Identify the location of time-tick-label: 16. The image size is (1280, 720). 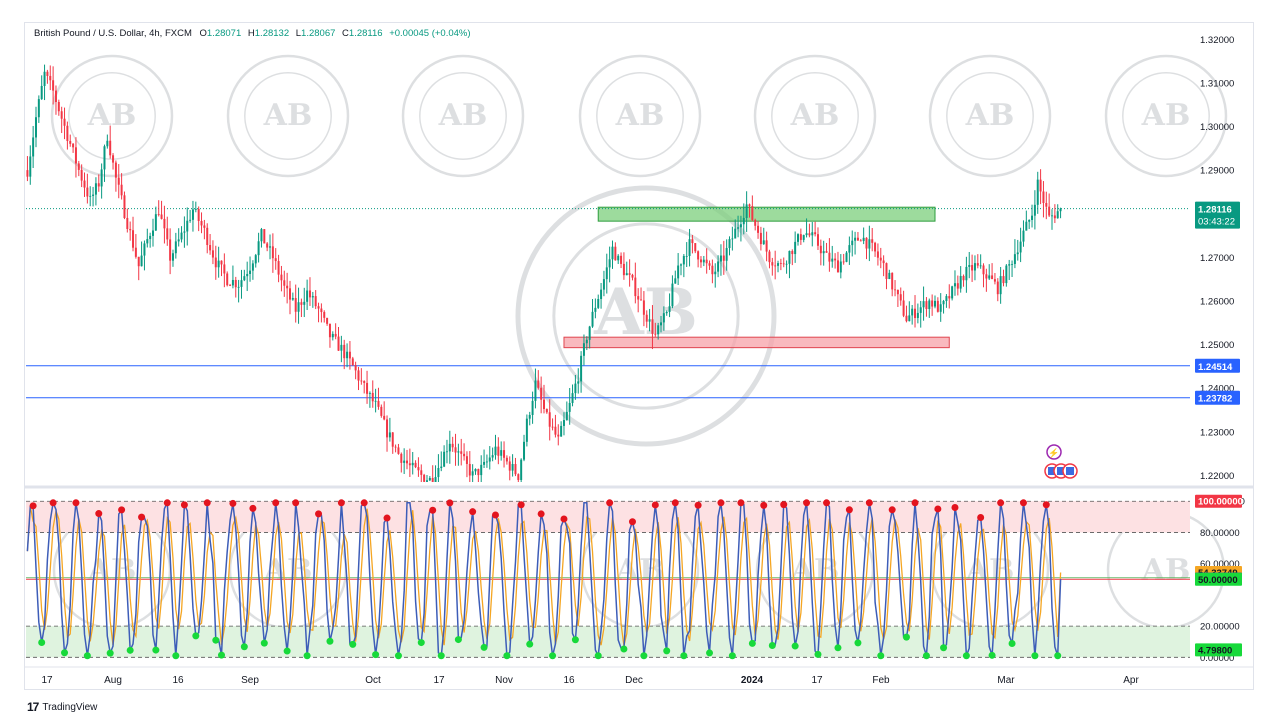
(178, 680).